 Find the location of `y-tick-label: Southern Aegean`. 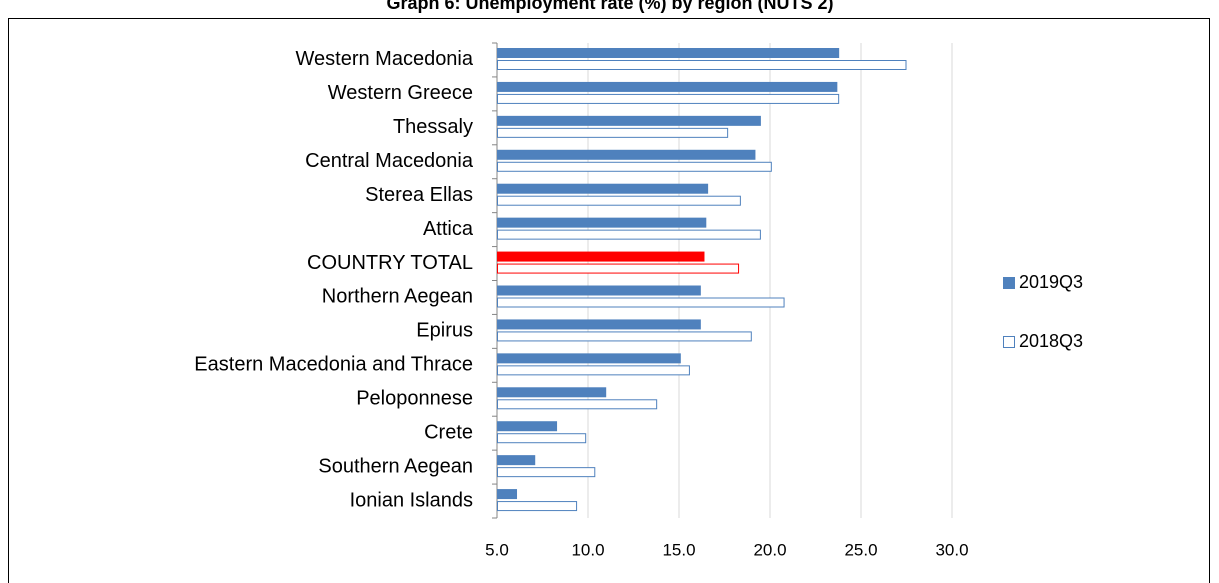

y-tick-label: Southern Aegean is located at coordinates (395, 466).